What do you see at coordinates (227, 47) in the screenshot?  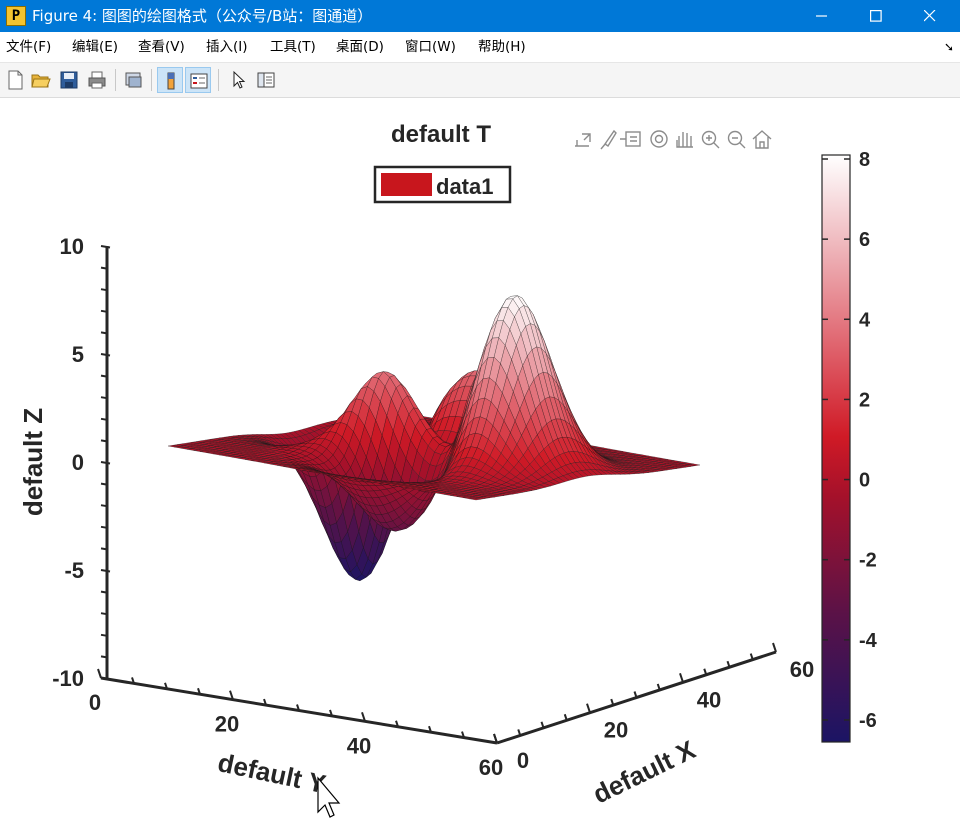 I see `menu-insert: 插入(I)` at bounding box center [227, 47].